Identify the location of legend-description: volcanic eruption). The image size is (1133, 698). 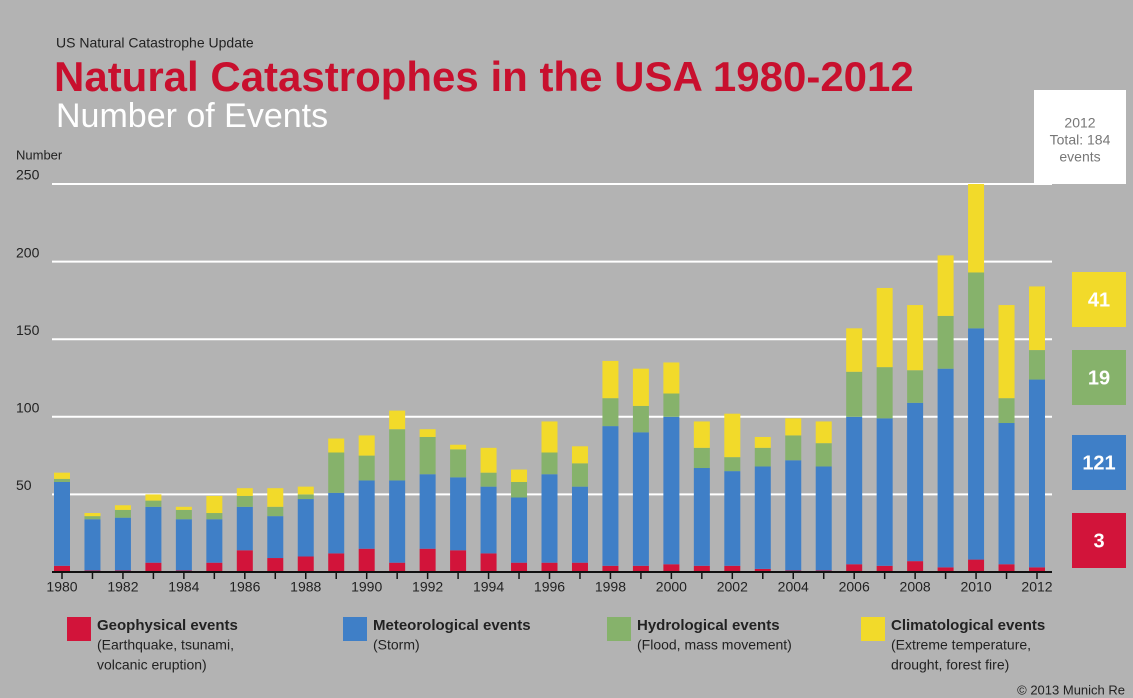
(152, 665).